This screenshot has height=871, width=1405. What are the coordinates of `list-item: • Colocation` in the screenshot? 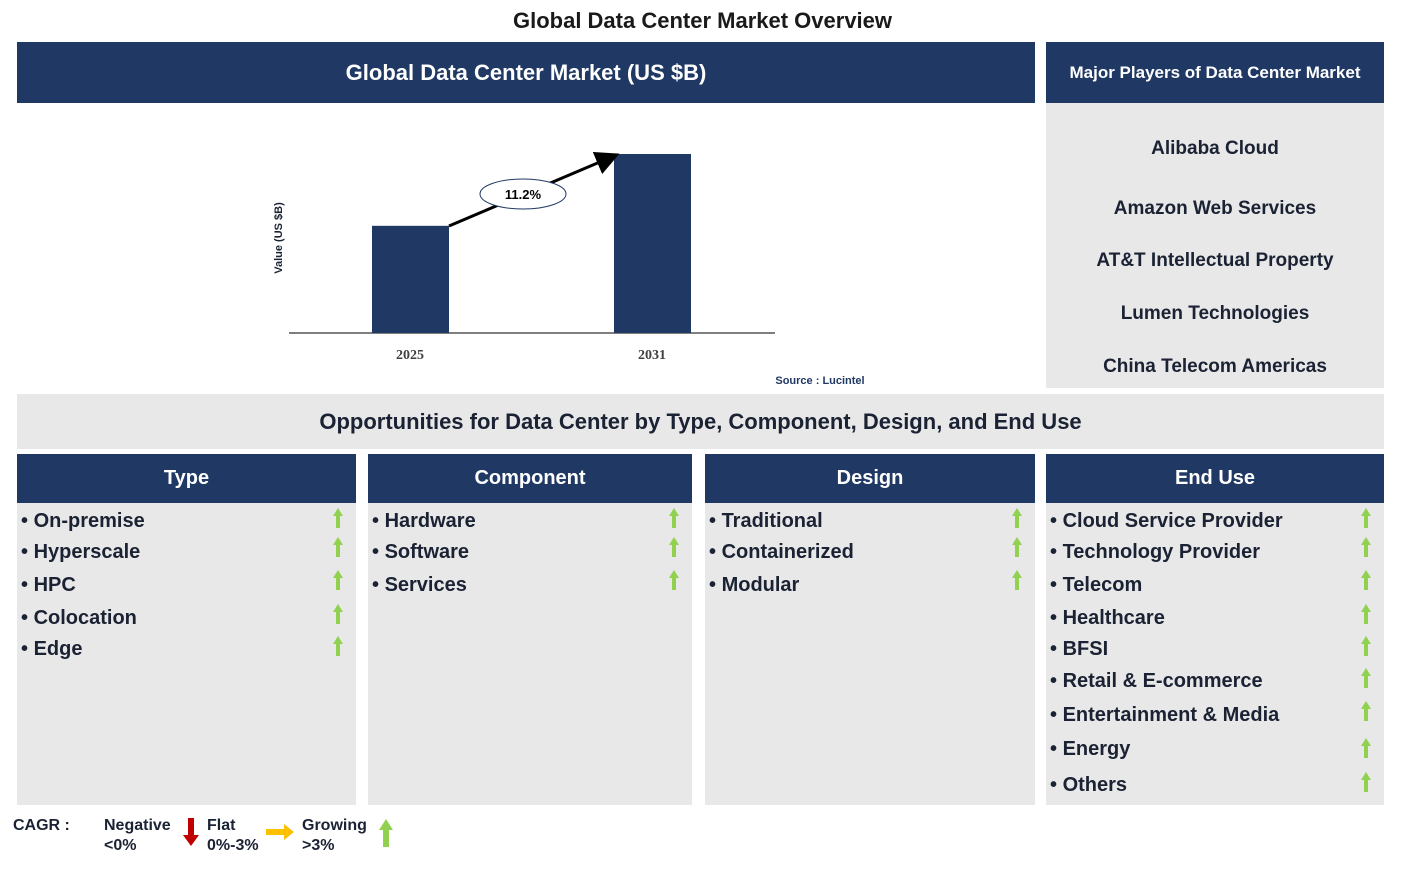 It's located at (79, 618).